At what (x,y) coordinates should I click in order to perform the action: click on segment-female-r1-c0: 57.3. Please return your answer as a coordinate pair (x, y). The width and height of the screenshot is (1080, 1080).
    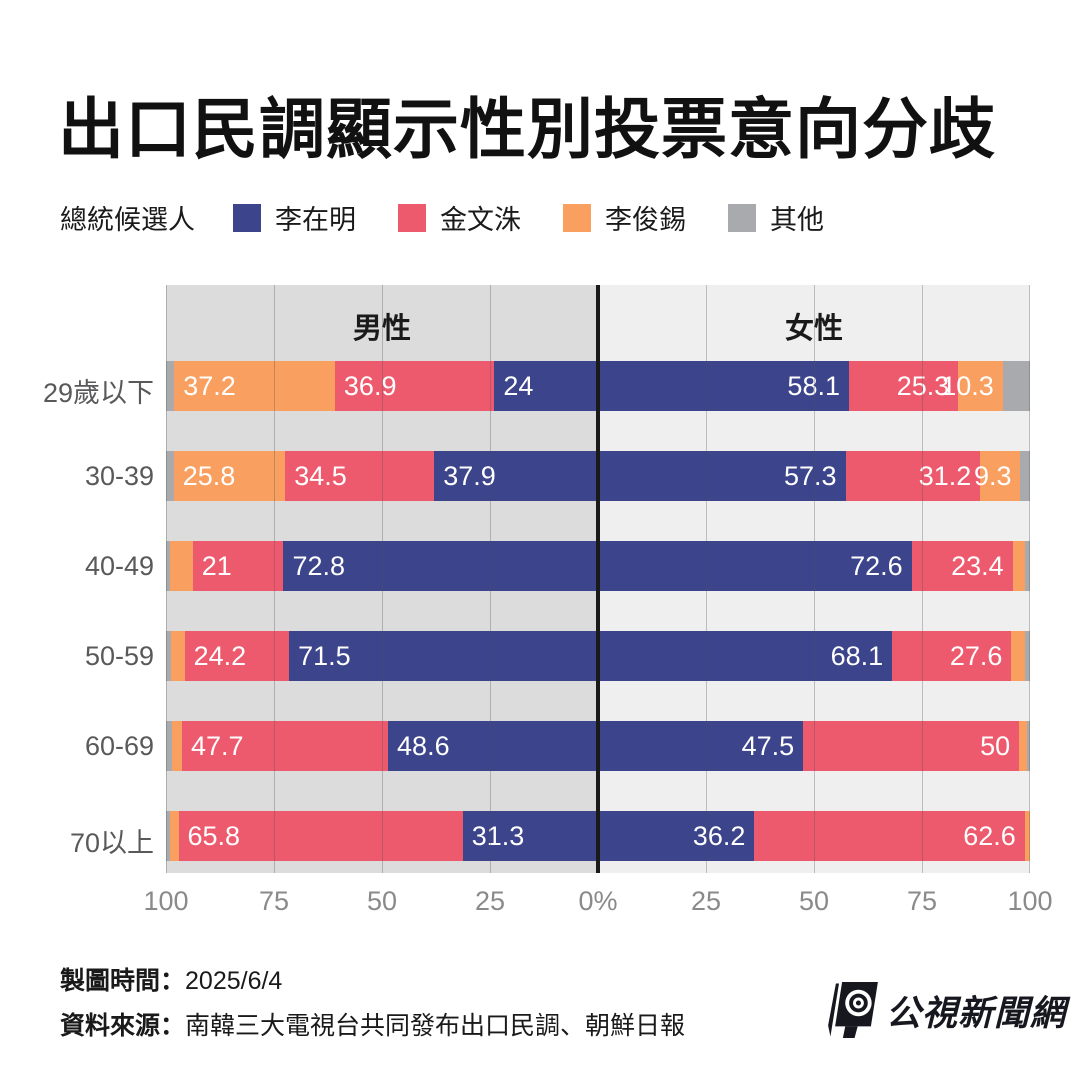
    Looking at the image, I should click on (722, 476).